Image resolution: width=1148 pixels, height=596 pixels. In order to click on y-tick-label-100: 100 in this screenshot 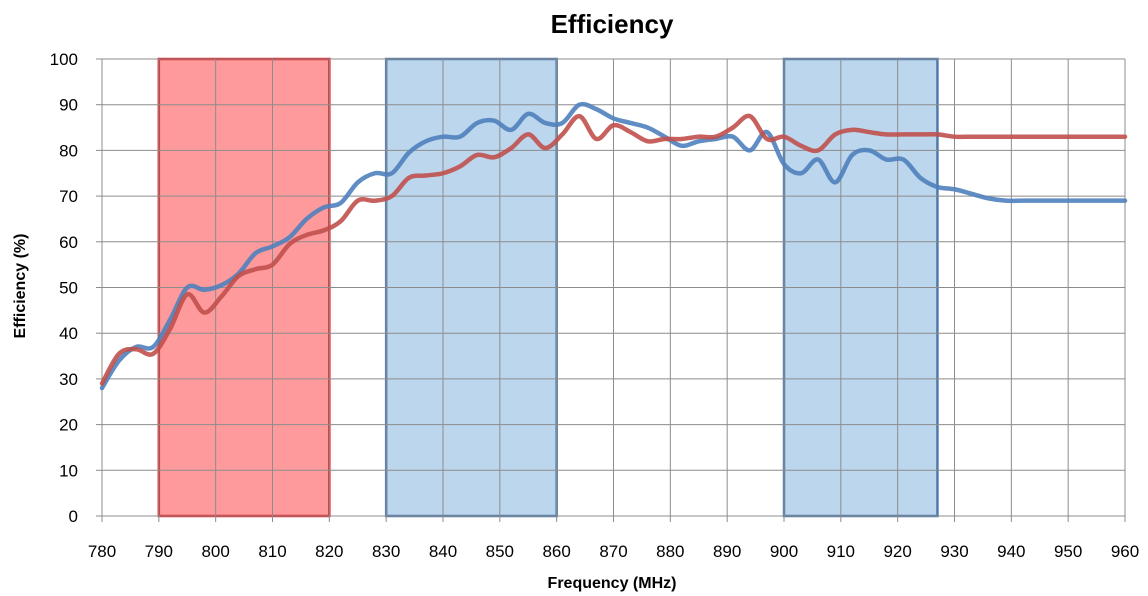, I will do `click(64, 59)`.